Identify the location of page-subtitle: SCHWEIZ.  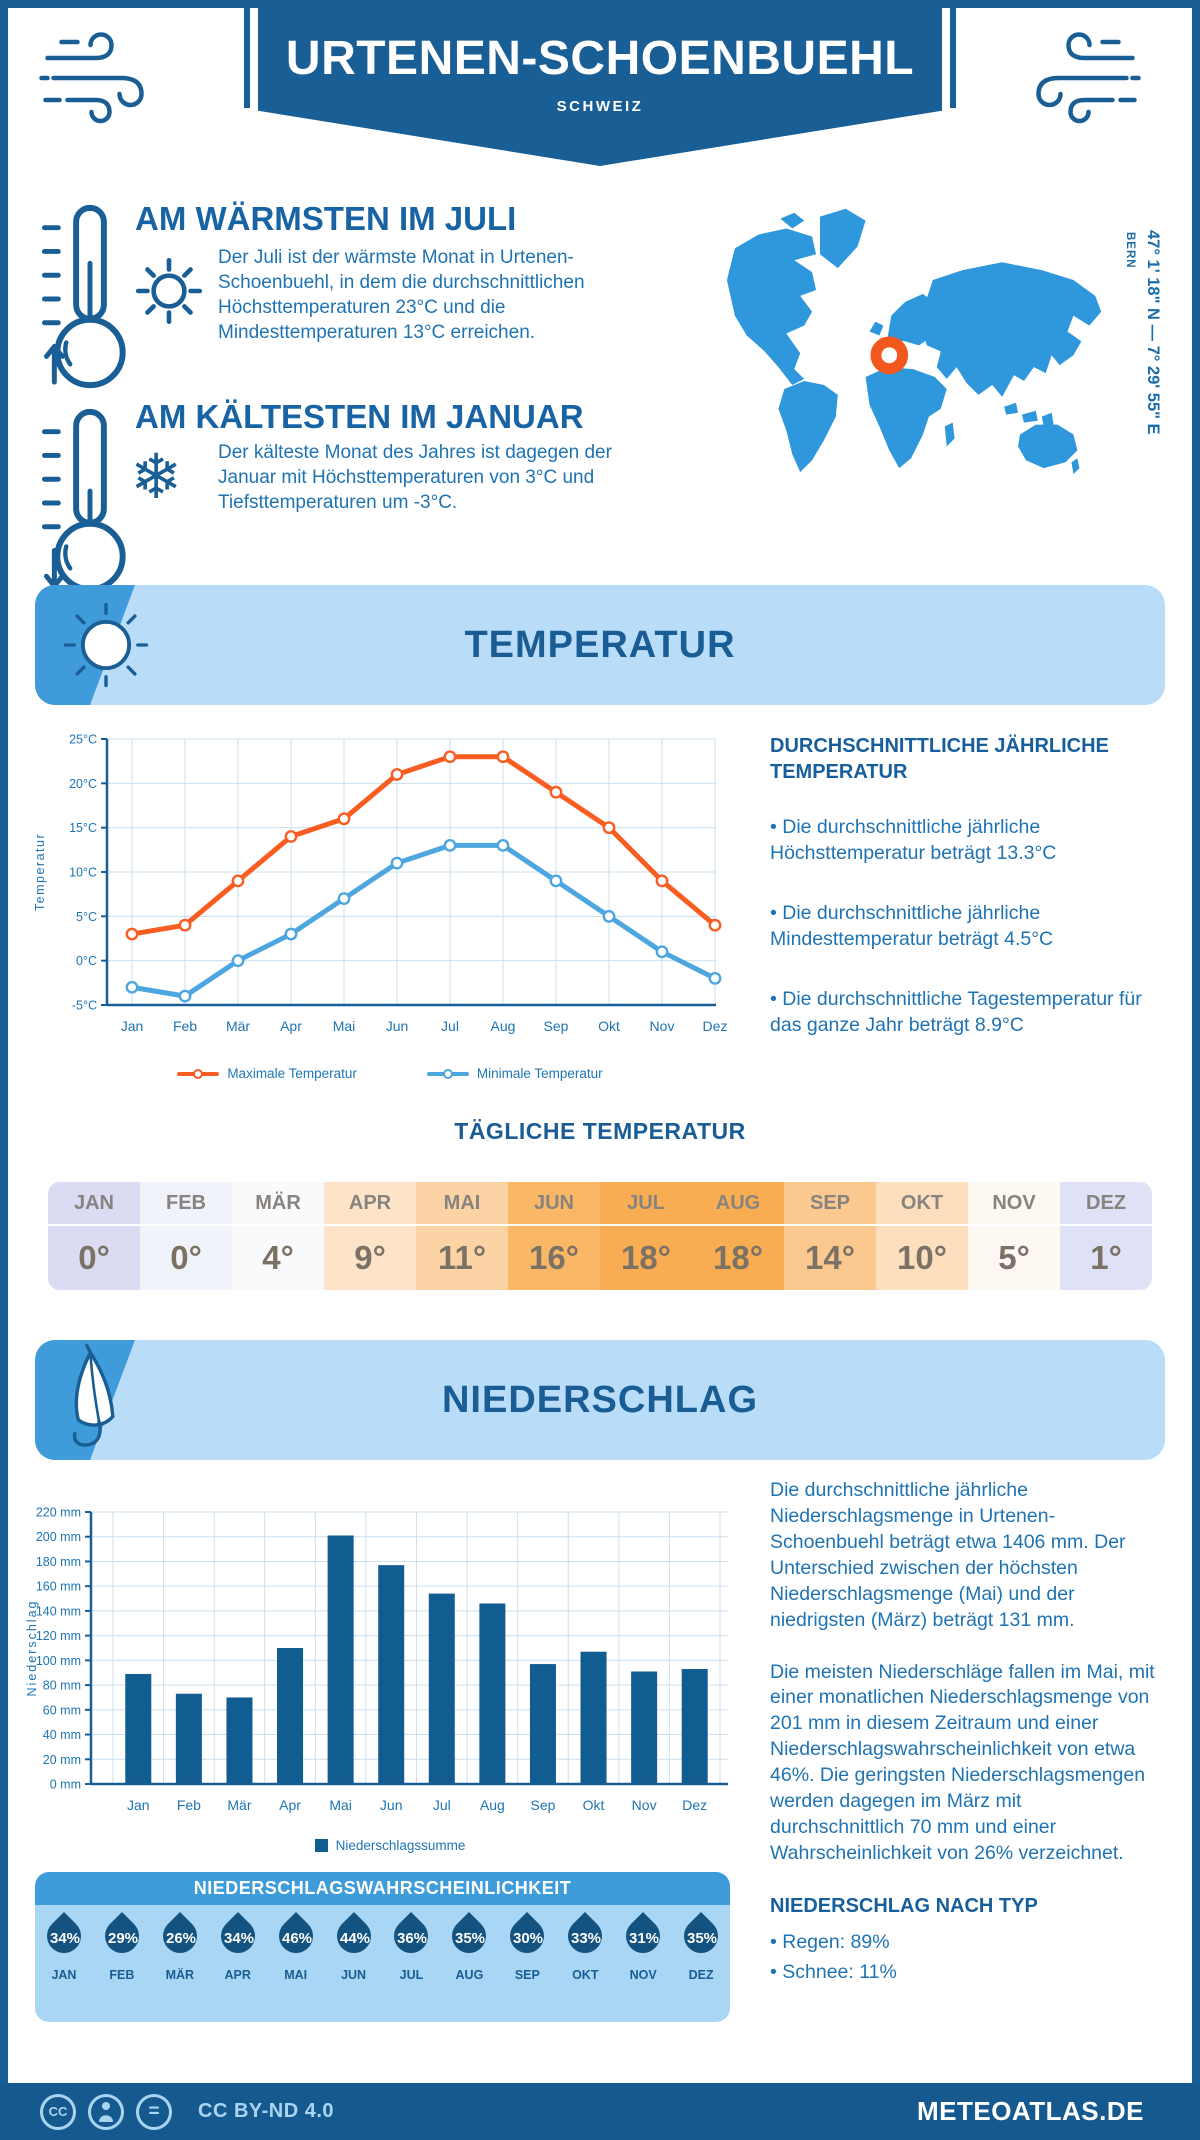
(600, 107).